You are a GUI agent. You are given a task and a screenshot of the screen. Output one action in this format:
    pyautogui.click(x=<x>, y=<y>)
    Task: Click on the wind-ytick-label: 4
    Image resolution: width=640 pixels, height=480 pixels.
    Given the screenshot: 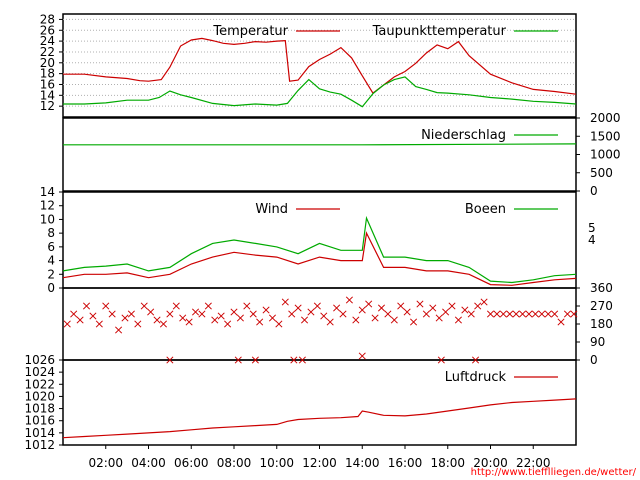 What is the action you would take?
    pyautogui.click(x=51, y=261)
    